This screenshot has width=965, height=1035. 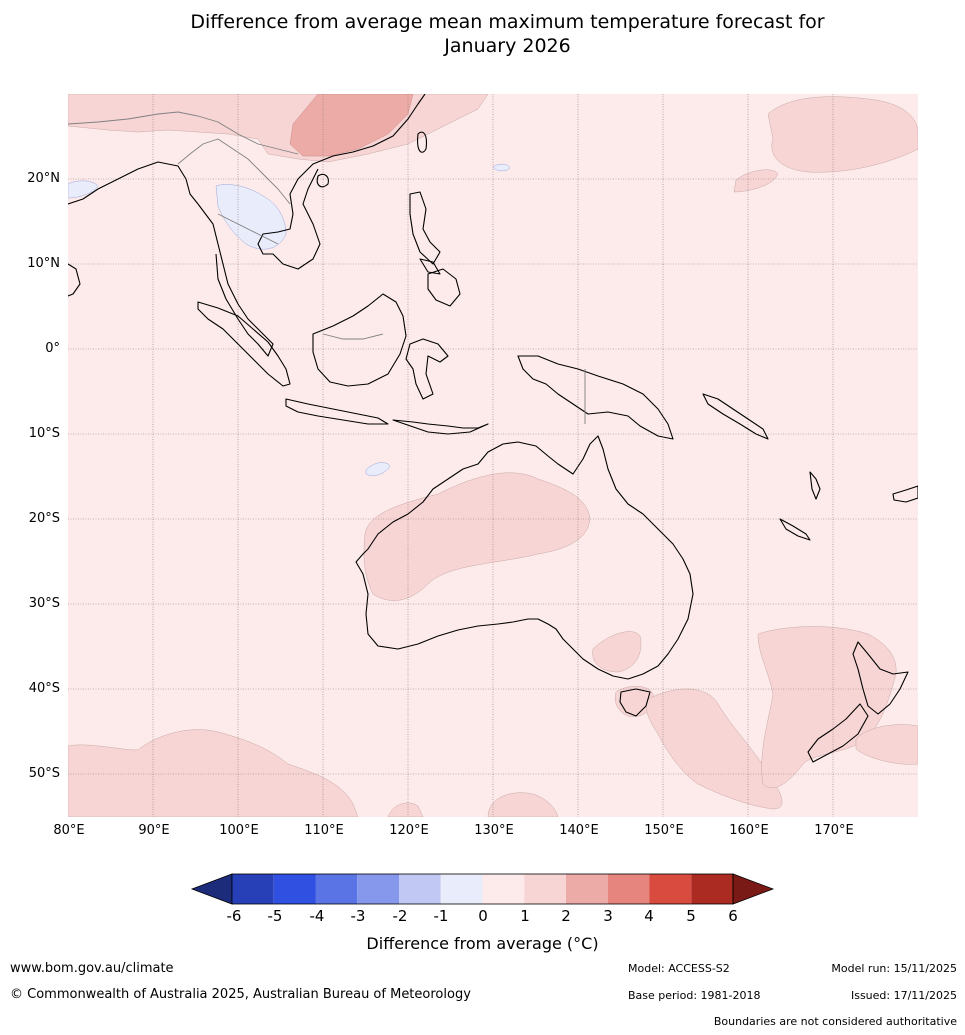 What do you see at coordinates (422, 142) in the screenshot?
I see `coast-taiwan` at bounding box center [422, 142].